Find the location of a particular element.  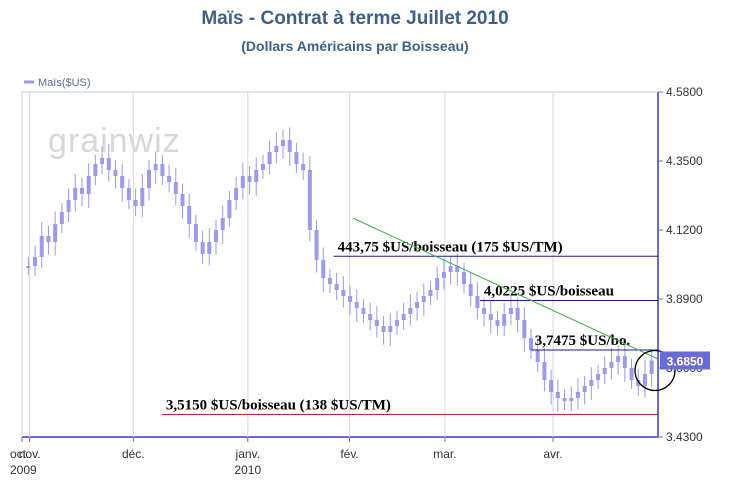

price-level-label: 443,75 $US/boisseau (175 $US/TM) is located at coordinates (450, 247).